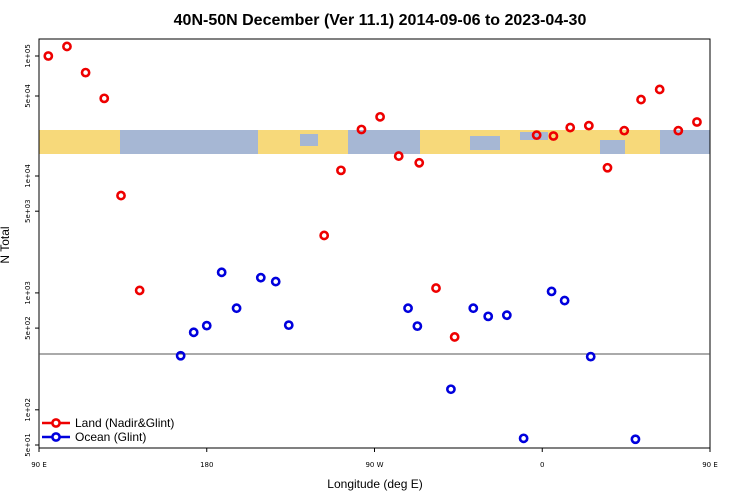  I want to click on legend-label-0: Land (Nadir&Glint), so click(124, 423).